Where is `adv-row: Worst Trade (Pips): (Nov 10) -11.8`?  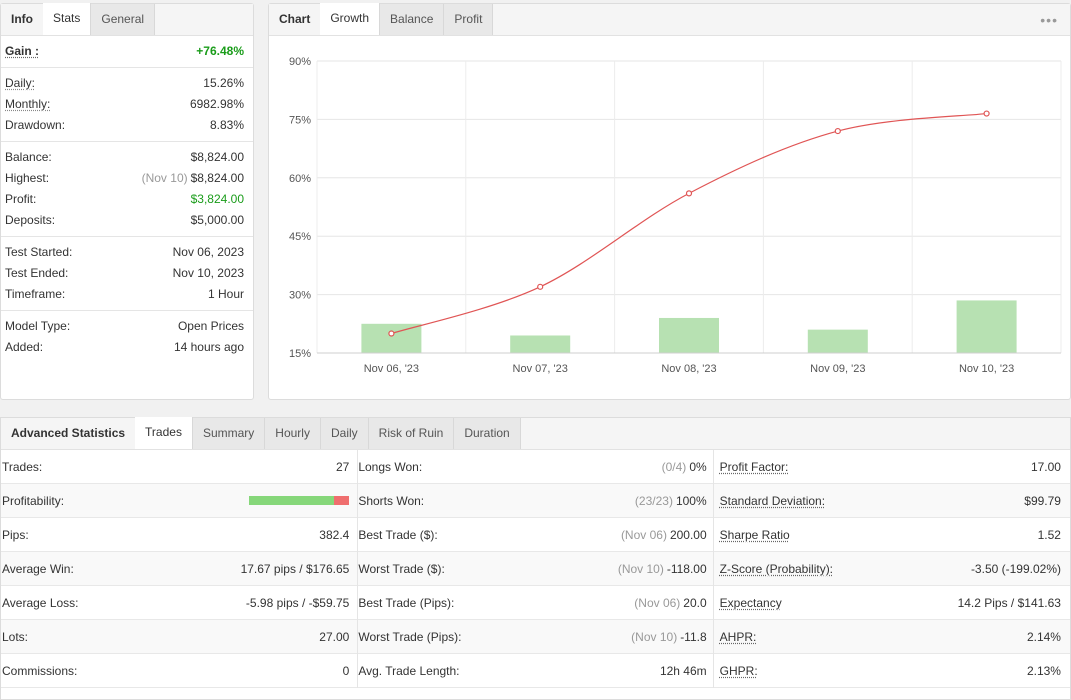
adv-row: Worst Trade (Pips): (Nov 10) -11.8 is located at coordinates (535, 637).